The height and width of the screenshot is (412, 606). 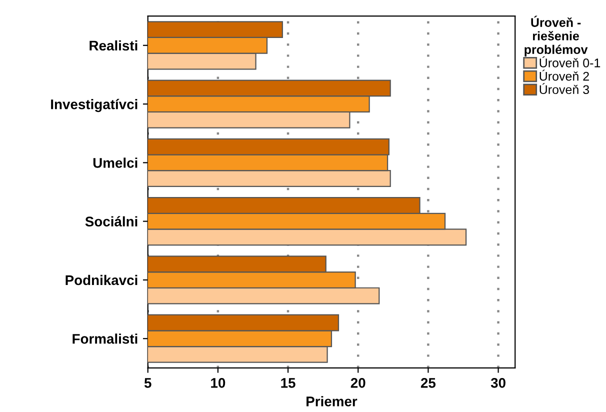 What do you see at coordinates (332, 401) in the screenshot?
I see `x-axis-title: Priemer` at bounding box center [332, 401].